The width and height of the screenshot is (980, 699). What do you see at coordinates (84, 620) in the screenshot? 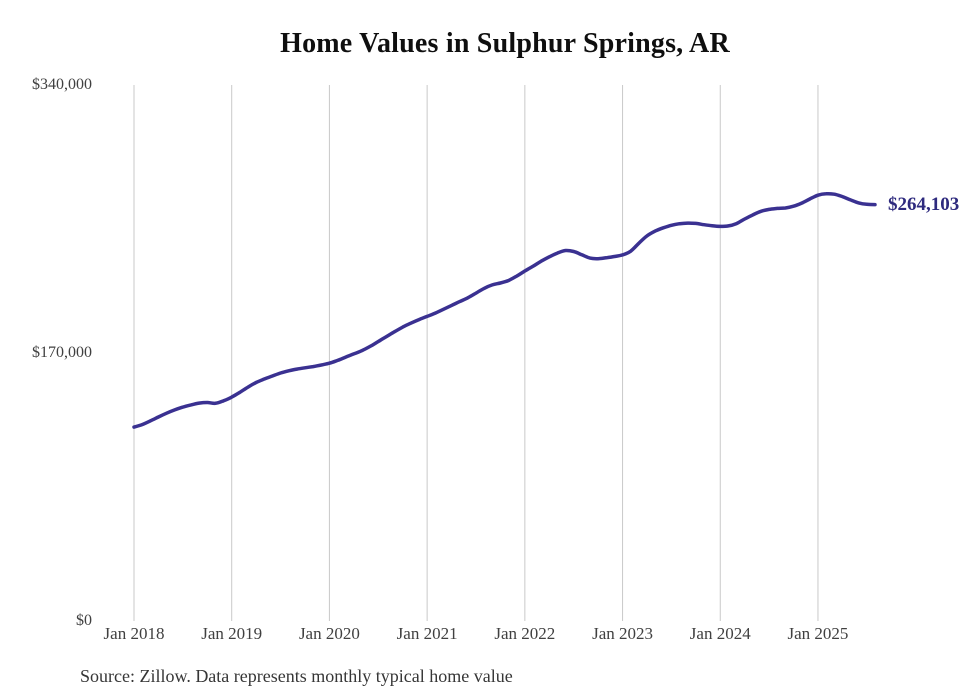
I see `y-axis-label: $0` at bounding box center [84, 620].